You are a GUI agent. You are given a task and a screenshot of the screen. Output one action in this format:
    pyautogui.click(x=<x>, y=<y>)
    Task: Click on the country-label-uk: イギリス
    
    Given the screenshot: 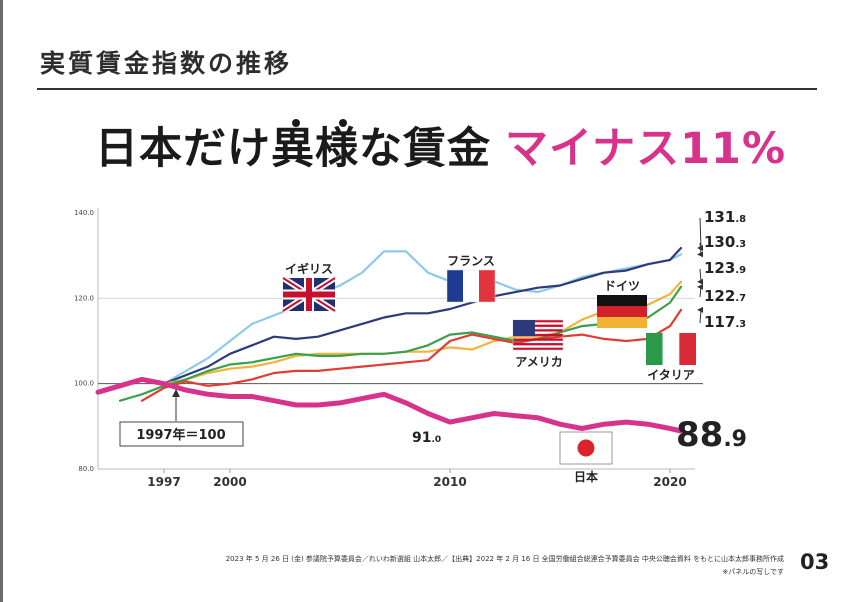 What is the action you would take?
    pyautogui.click(x=309, y=268)
    